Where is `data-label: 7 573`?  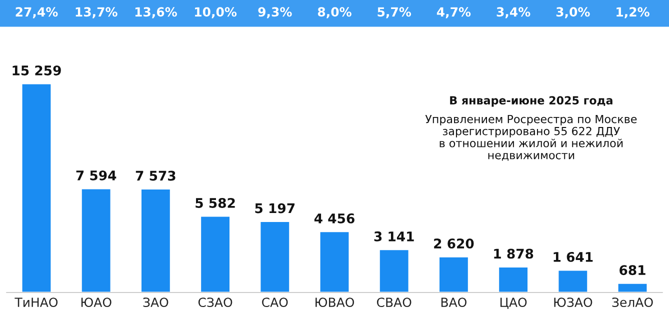
data-label: 7 573 is located at coordinates (156, 175).